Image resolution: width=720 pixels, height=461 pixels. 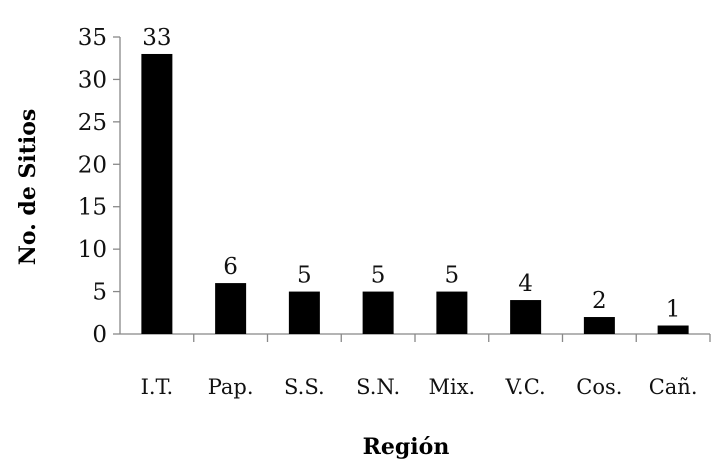 I want to click on x-axis: I.T. Pap. S.S. S.N. Mix. V.C. Cos. Cañ., so click(x=415, y=366).